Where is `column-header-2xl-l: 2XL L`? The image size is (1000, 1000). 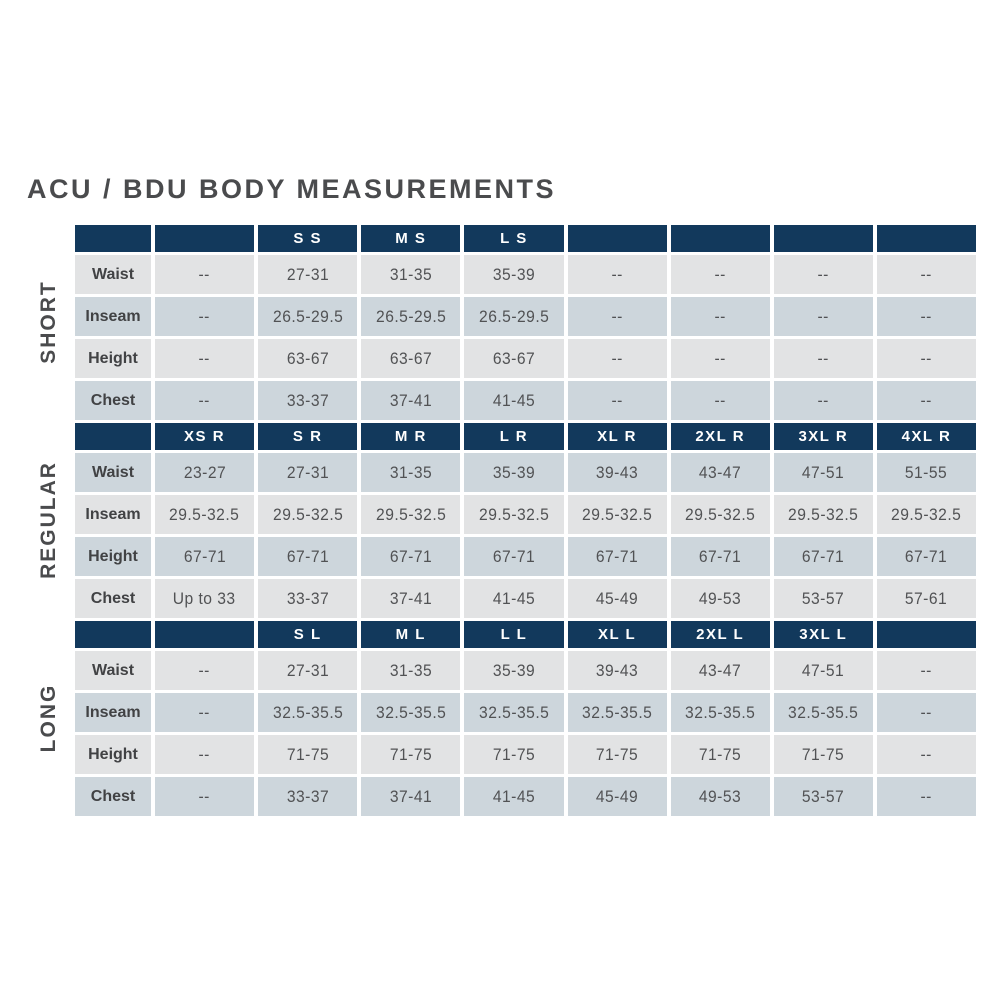
column-header-2xl-l: 2XL L is located at coordinates (720, 634).